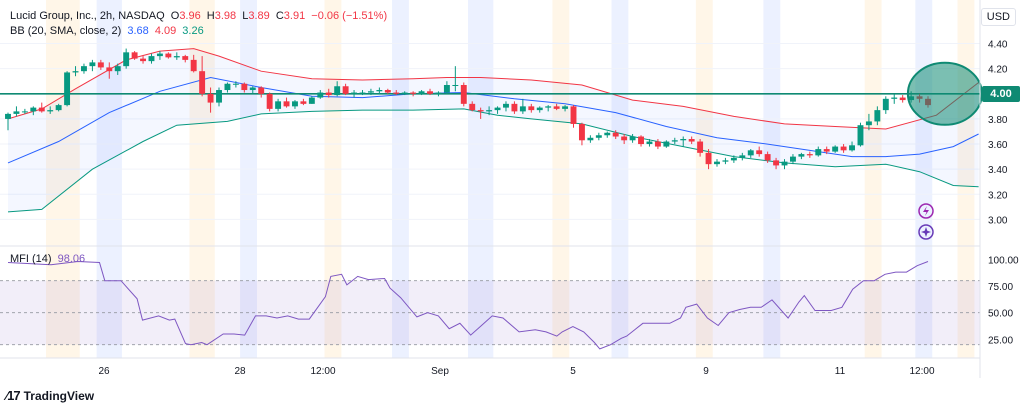  I want to click on price-scale: 4.404.204.003.803.603.403.203.00, so click(998, 133).